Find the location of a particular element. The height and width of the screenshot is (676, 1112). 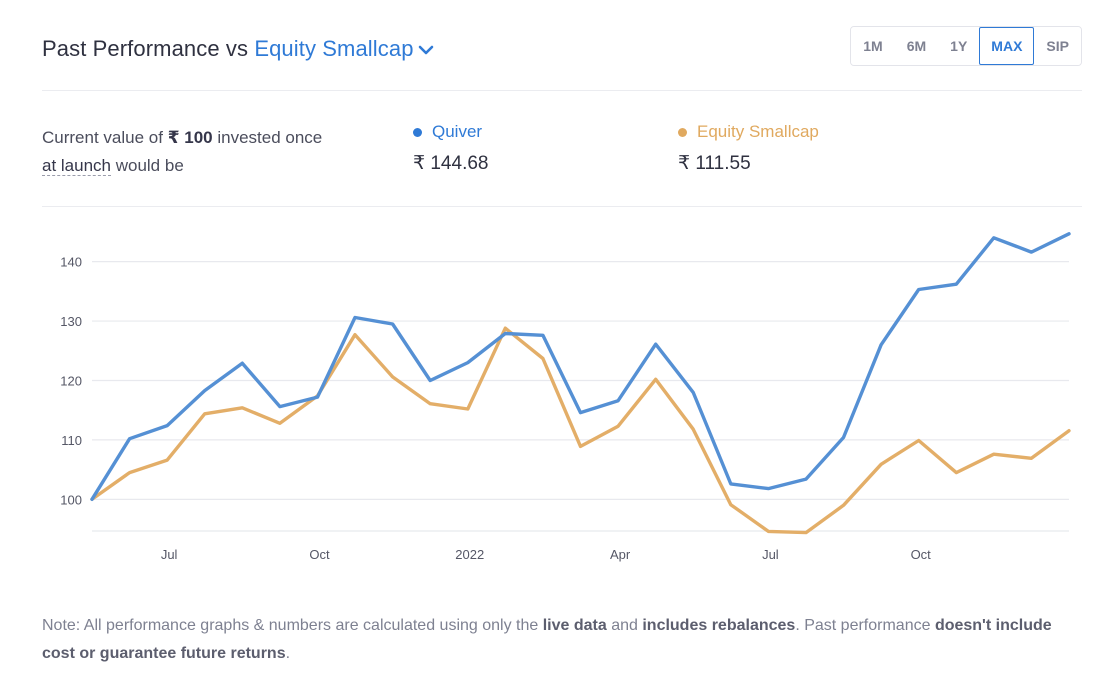

invested-amount: ₹ 100 is located at coordinates (190, 137).